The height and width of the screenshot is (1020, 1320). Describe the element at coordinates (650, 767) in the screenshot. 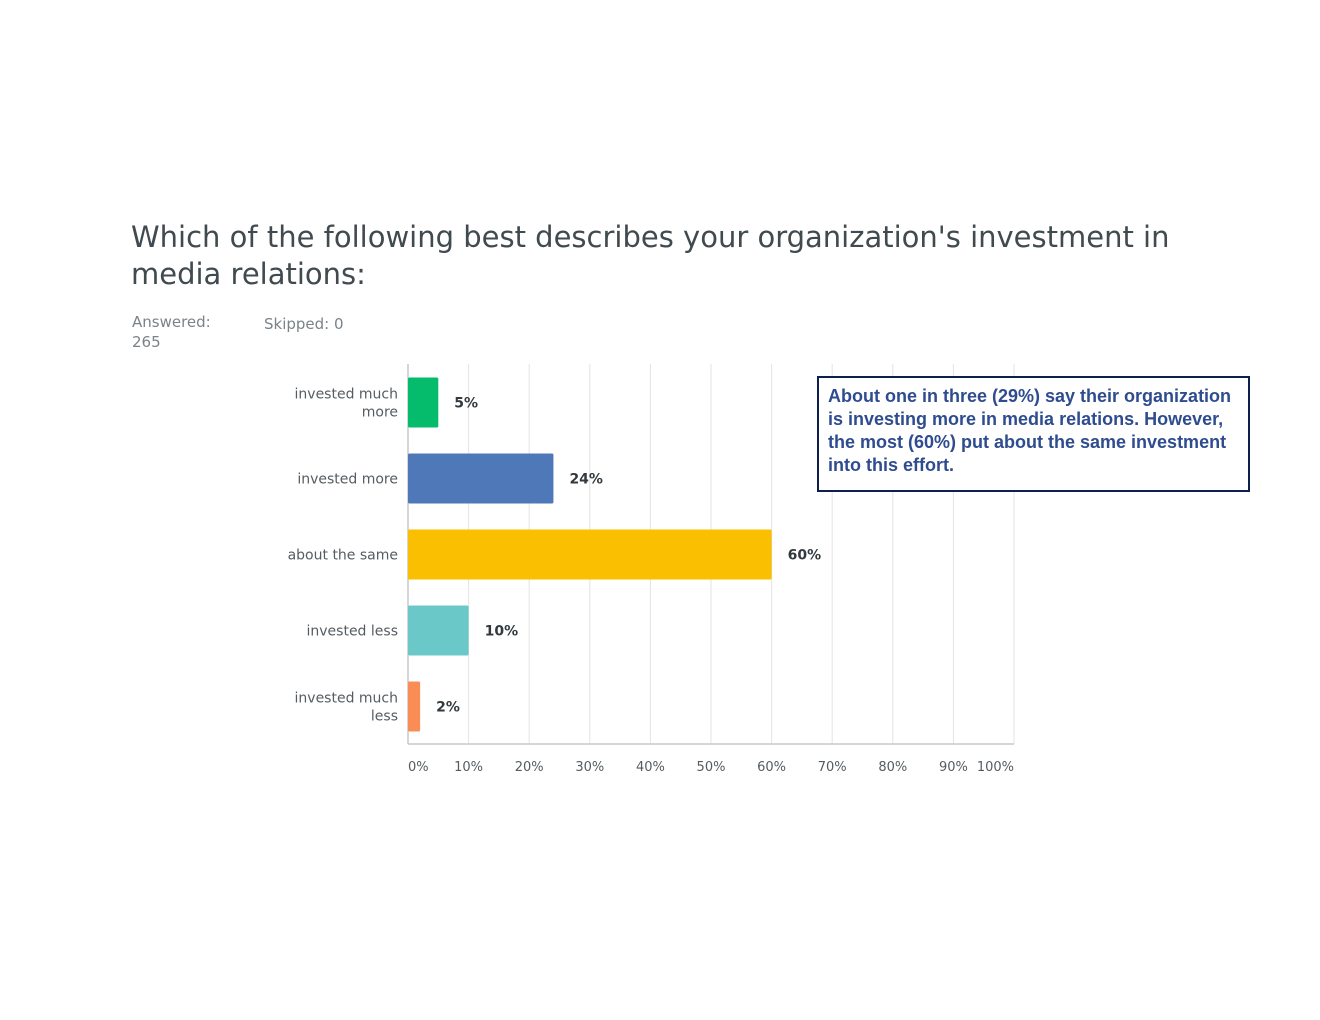

I see `x-tick-label: 40%` at that location.